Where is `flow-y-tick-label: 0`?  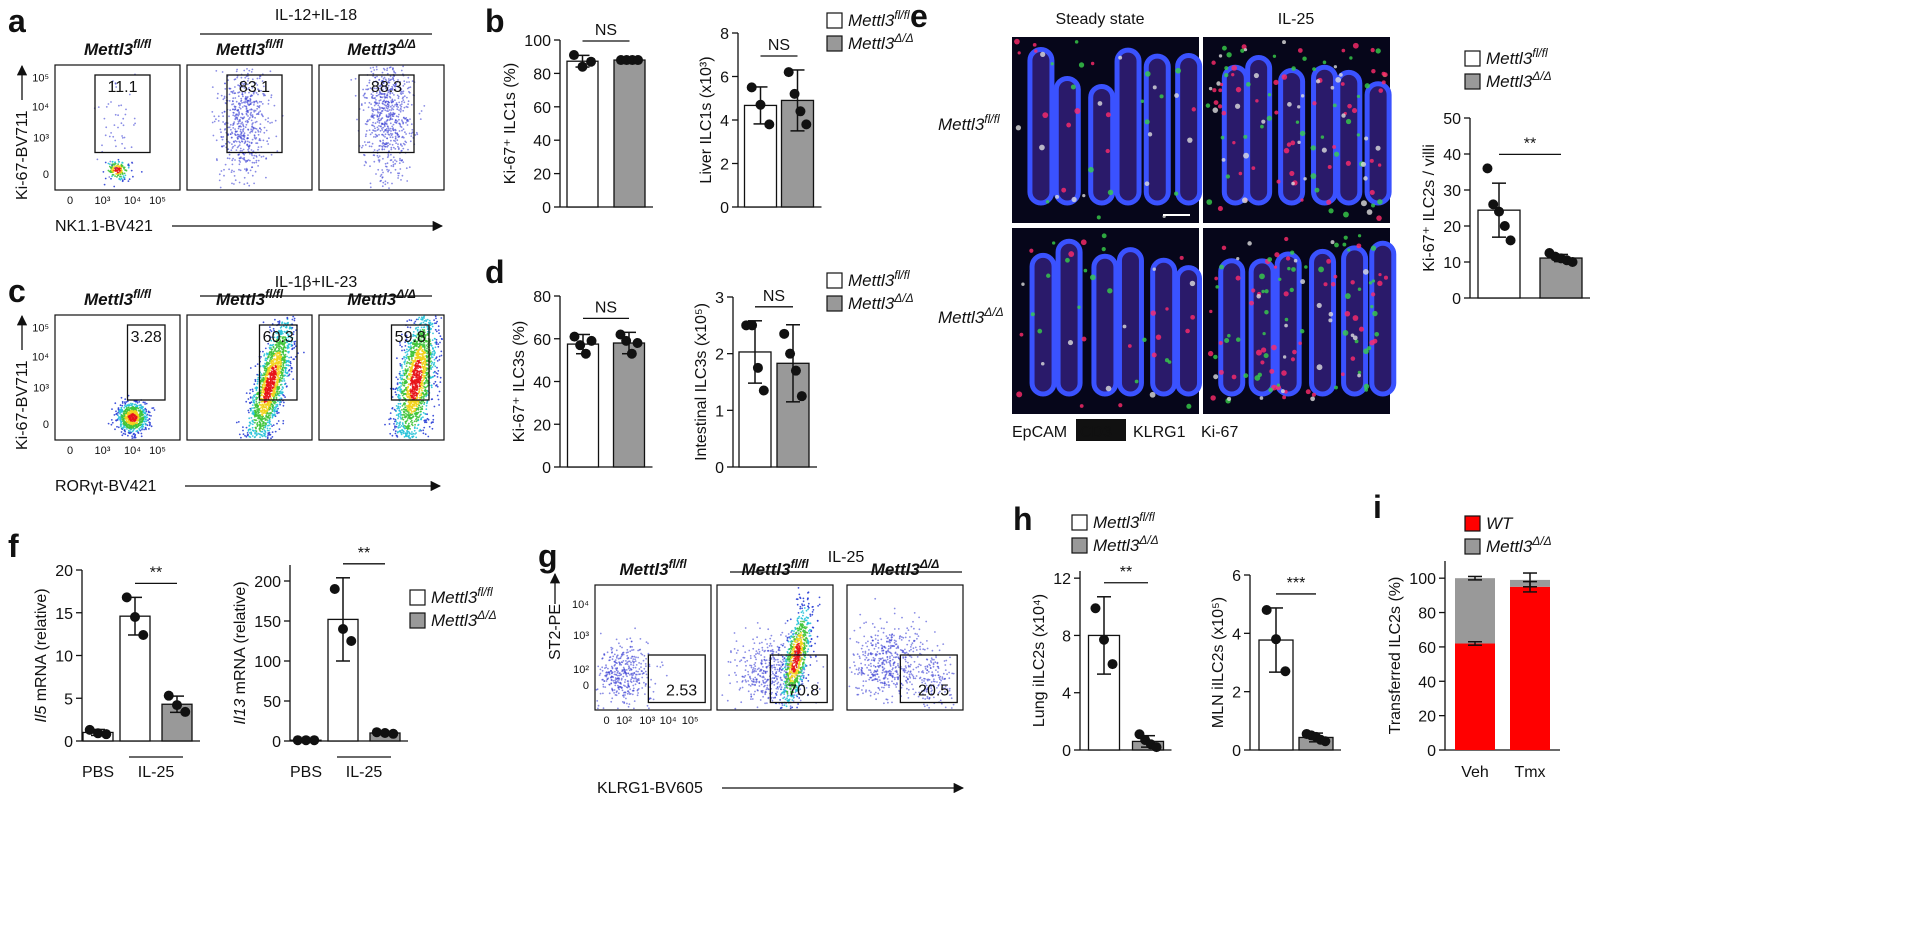
flow-y-tick-label: 0 is located at coordinates (46, 175).